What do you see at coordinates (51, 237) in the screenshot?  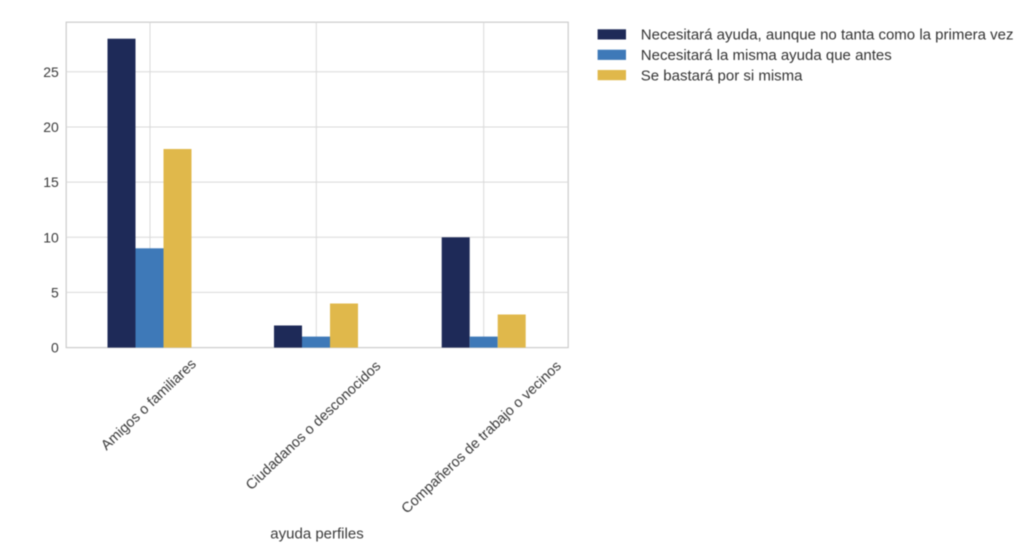 I see `svg-text: 10` at bounding box center [51, 237].